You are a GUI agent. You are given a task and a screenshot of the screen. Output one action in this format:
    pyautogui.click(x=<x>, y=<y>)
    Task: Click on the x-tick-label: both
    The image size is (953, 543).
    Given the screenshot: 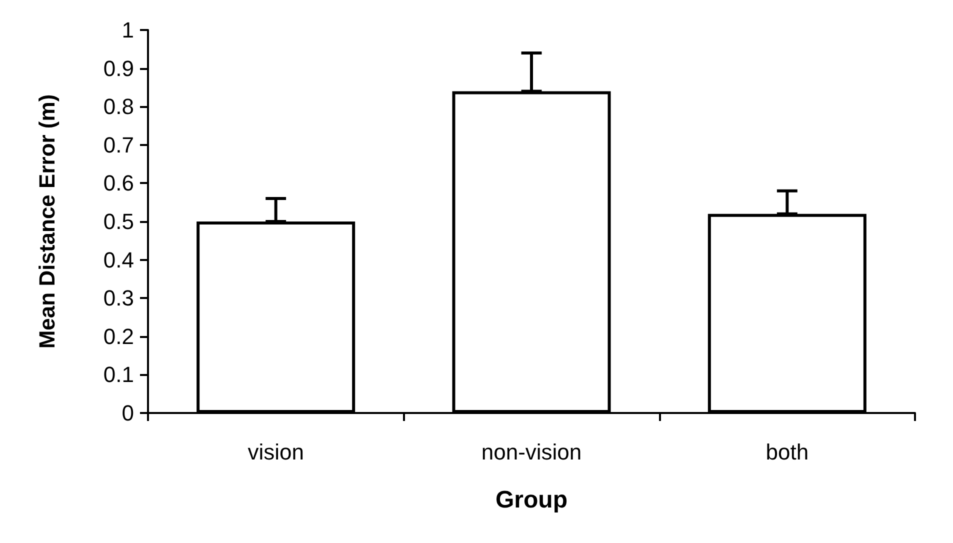 What is the action you would take?
    pyautogui.click(x=787, y=452)
    